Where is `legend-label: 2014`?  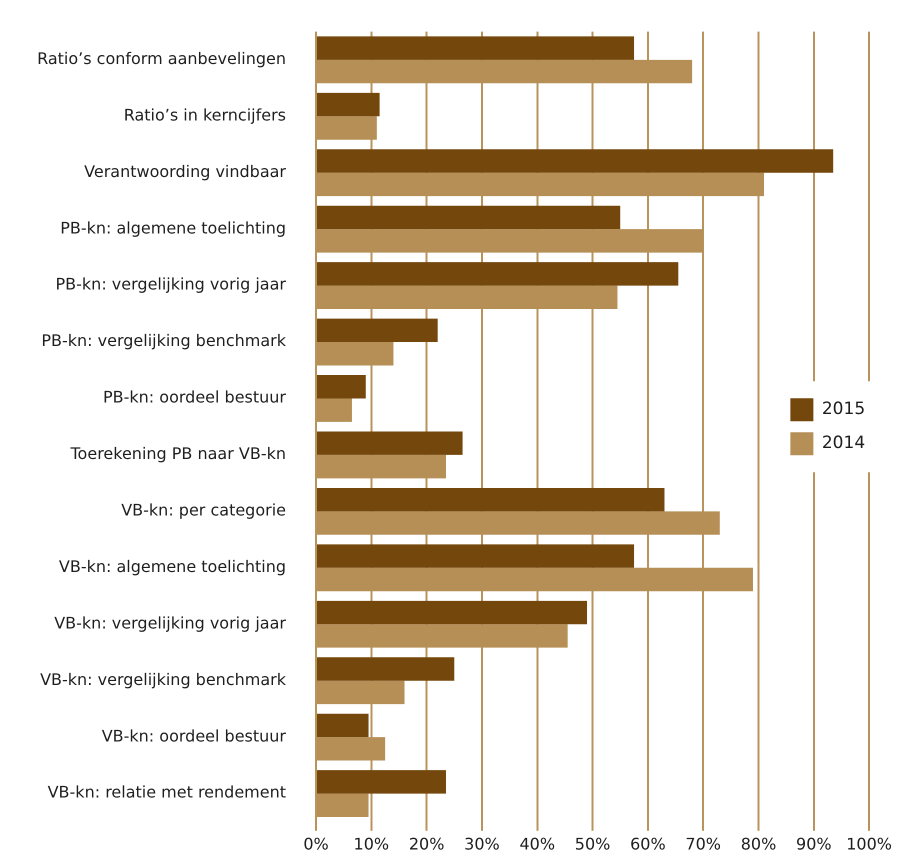
legend-label: 2014 is located at coordinates (844, 443).